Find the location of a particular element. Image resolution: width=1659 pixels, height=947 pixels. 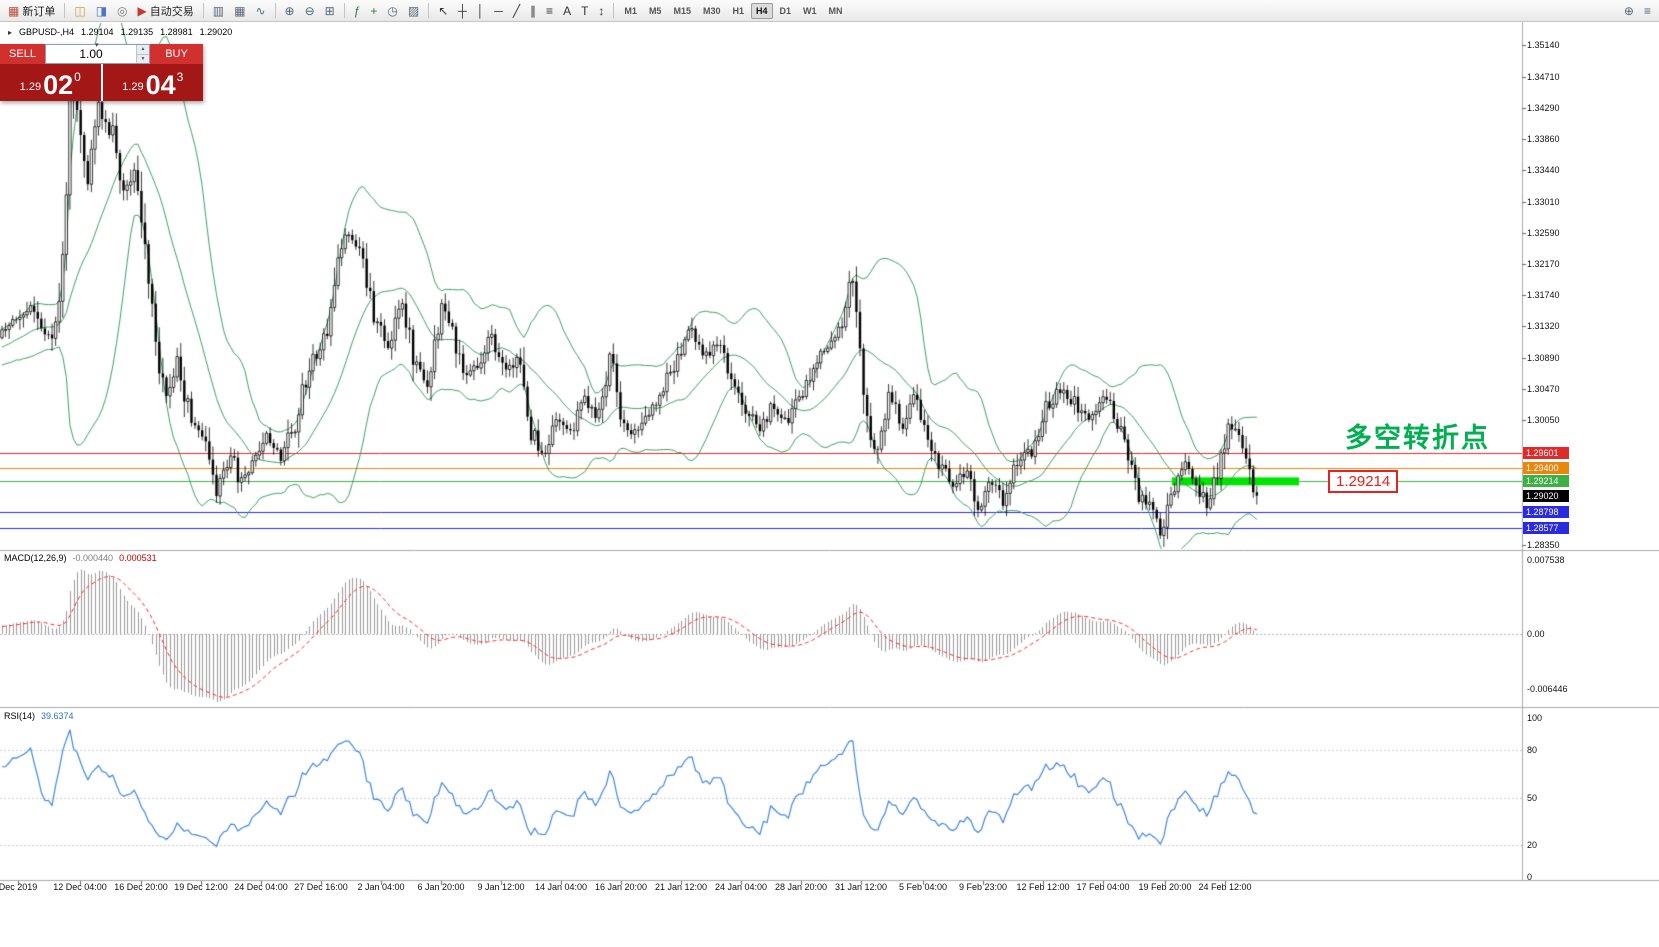

add-indicator-button: + is located at coordinates (373, 11).